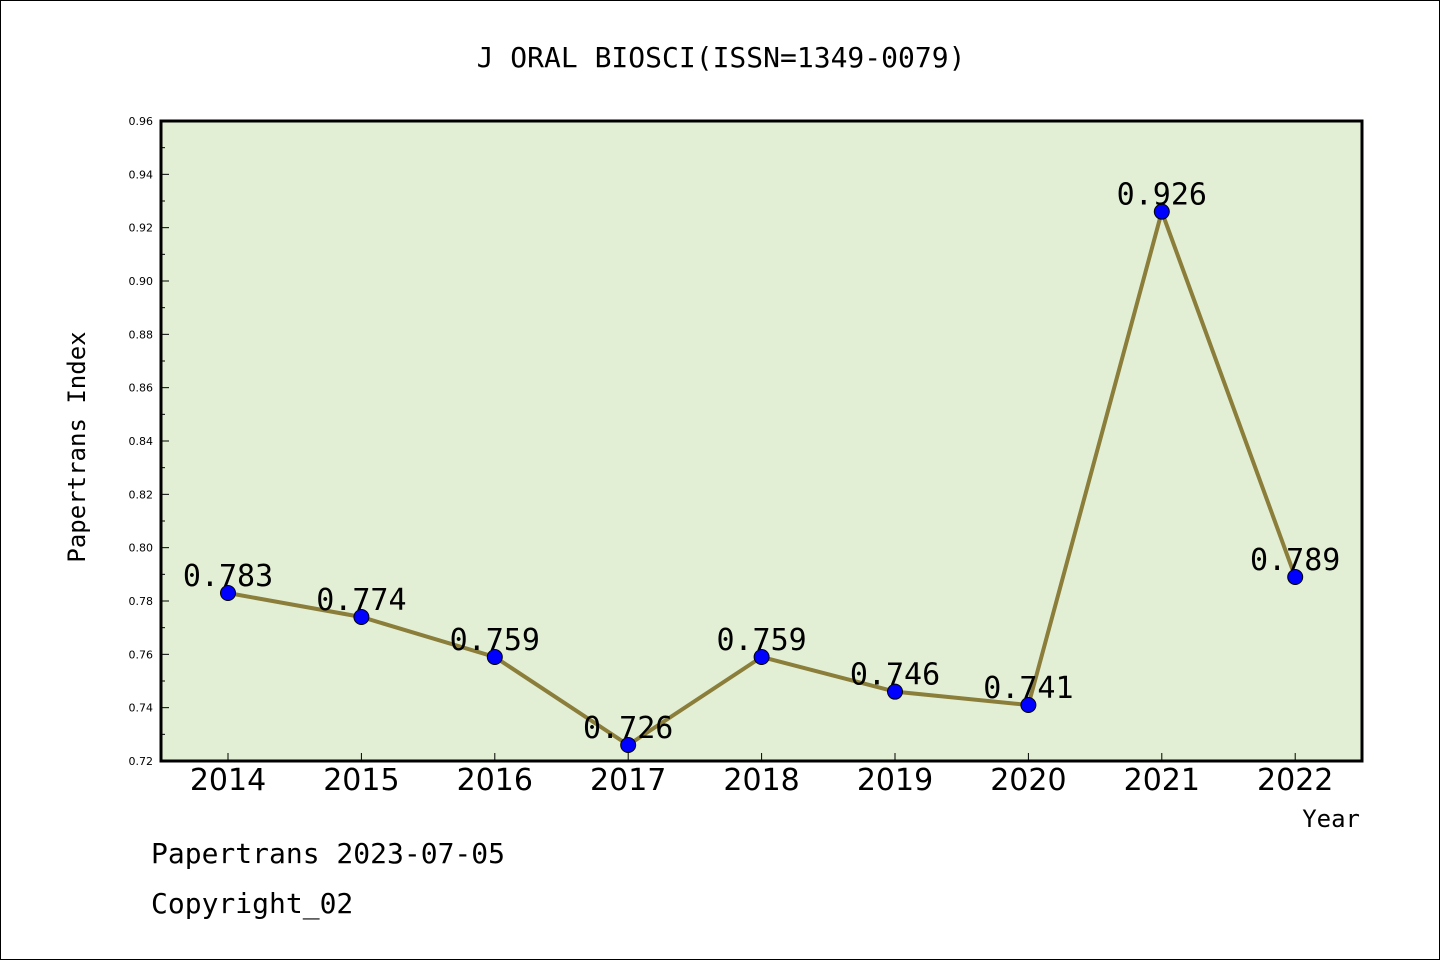  What do you see at coordinates (141, 174) in the screenshot?
I see `y-tick-label: 0.94` at bounding box center [141, 174].